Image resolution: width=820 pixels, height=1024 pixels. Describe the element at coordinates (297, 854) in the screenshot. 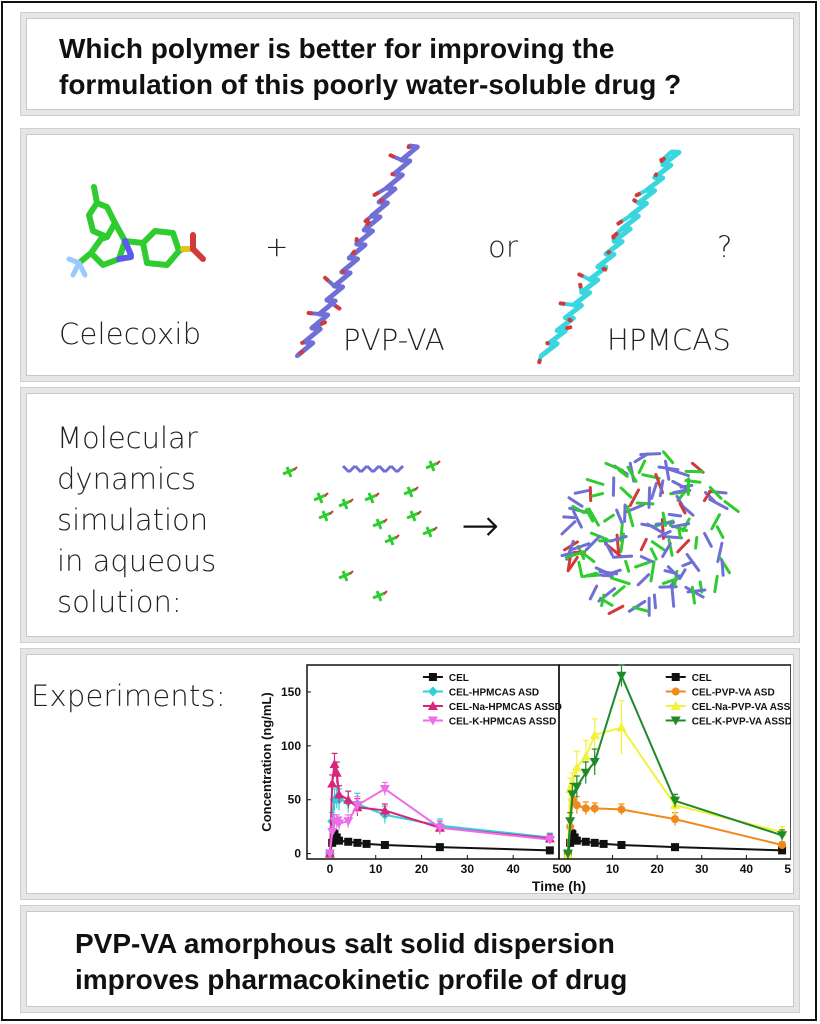

I see `y-tick-label: 0` at that location.